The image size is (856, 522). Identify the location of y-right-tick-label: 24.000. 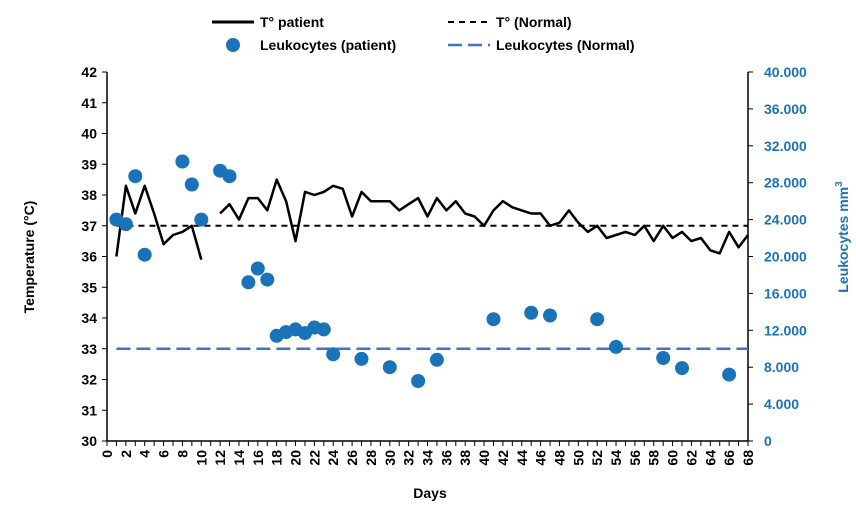
(785, 220).